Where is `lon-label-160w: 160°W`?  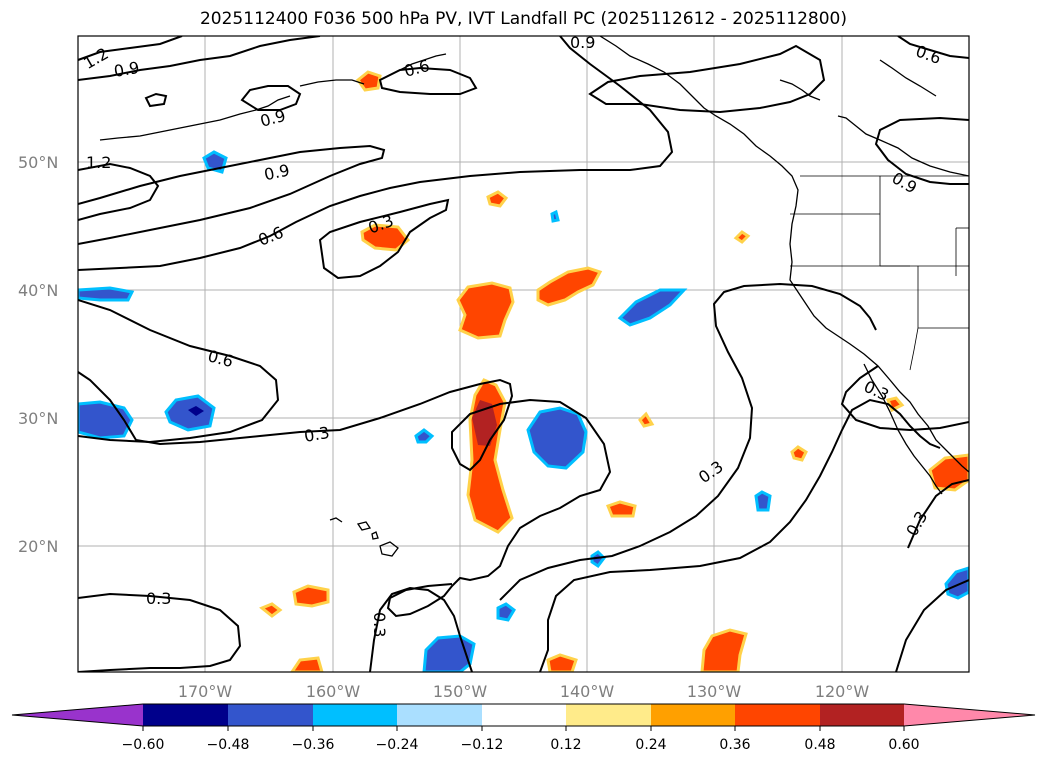 lon-label-160w: 160°W is located at coordinates (333, 691).